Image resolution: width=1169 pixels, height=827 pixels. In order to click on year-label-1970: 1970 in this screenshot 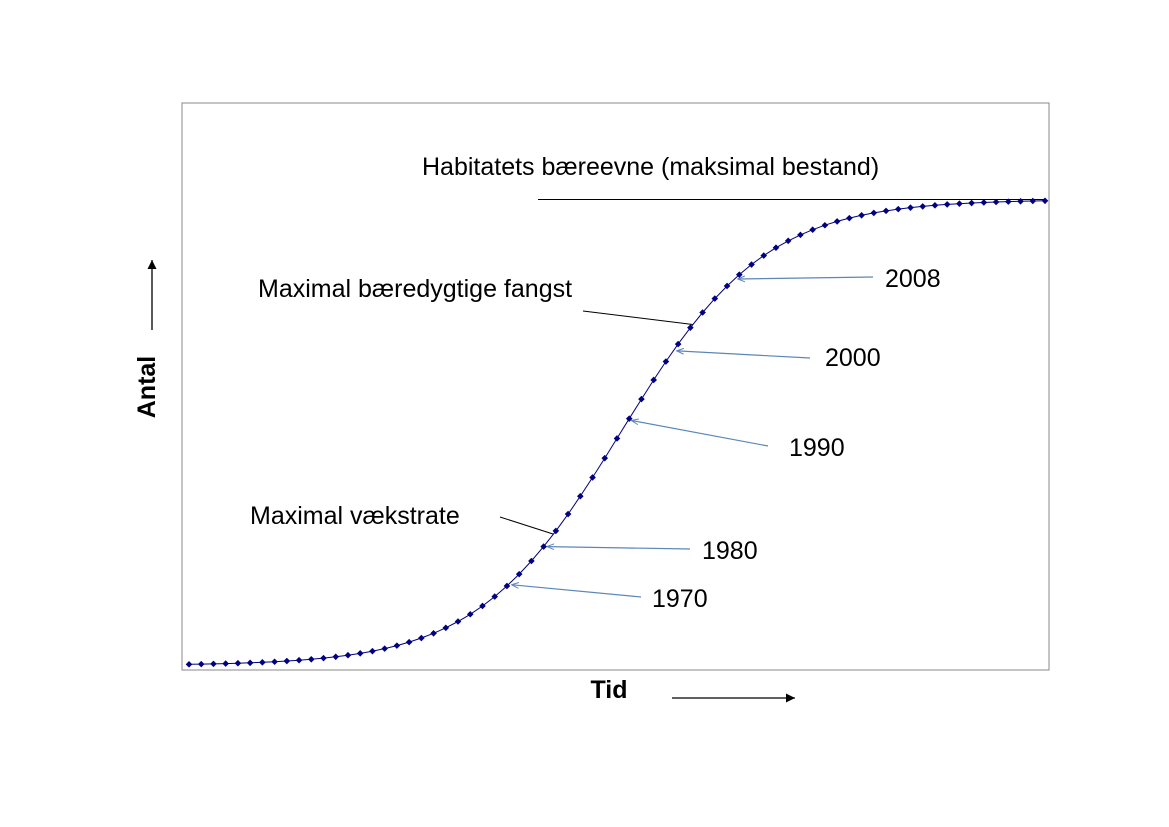, I will do `click(680, 599)`.